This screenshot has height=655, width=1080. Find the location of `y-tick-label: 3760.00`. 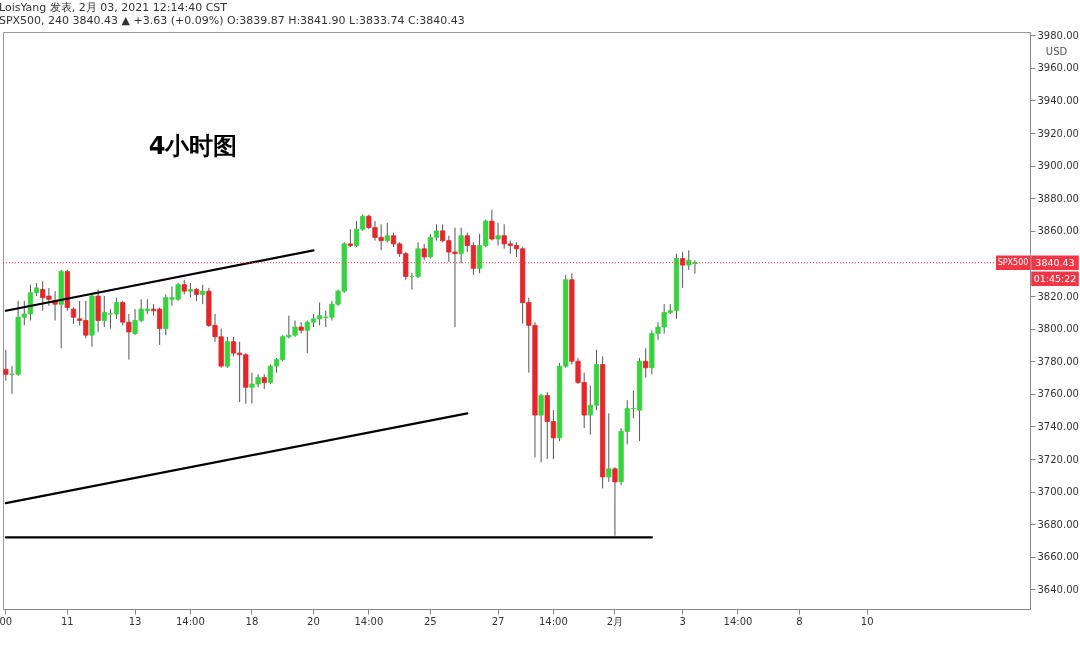

y-tick-label: 3760.00 is located at coordinates (1058, 394).